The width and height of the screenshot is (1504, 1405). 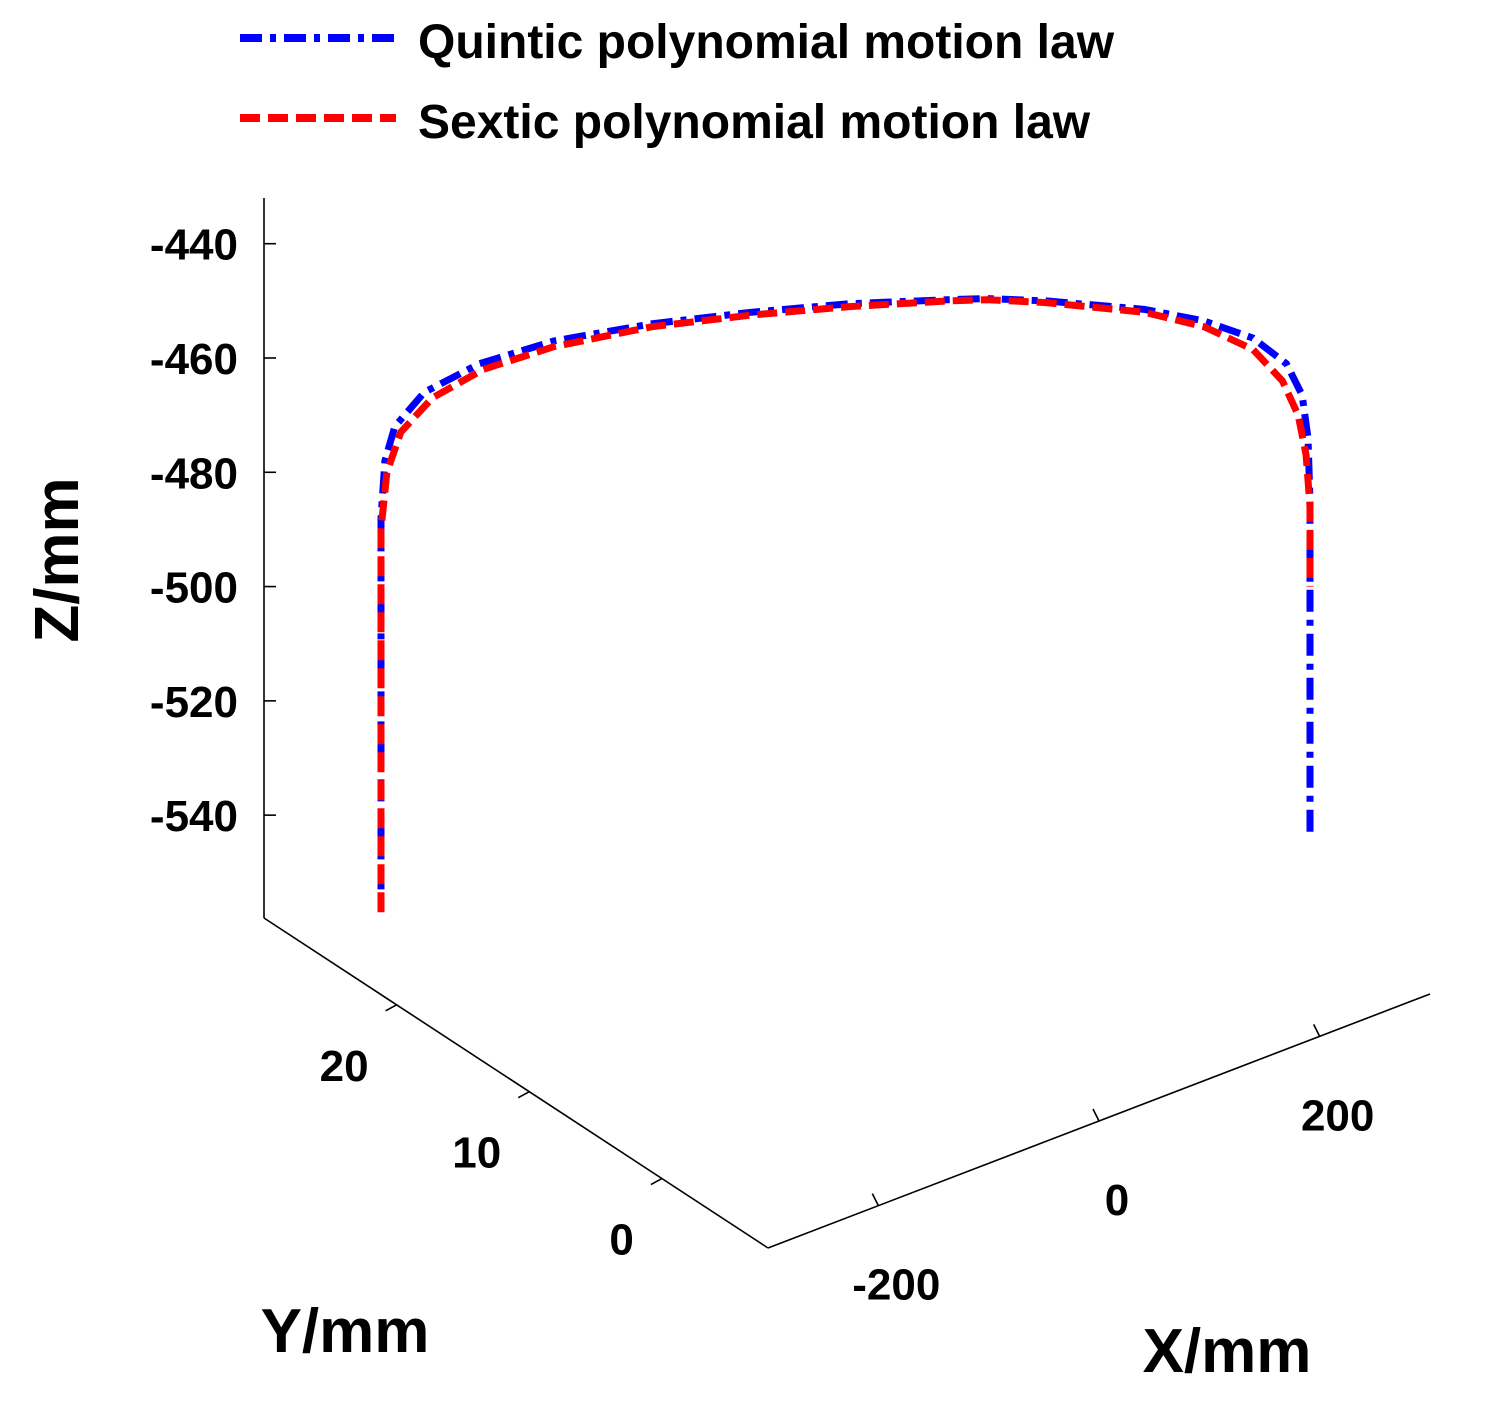 What do you see at coordinates (194, 816) in the screenshot?
I see `z-tick-label: -540` at bounding box center [194, 816].